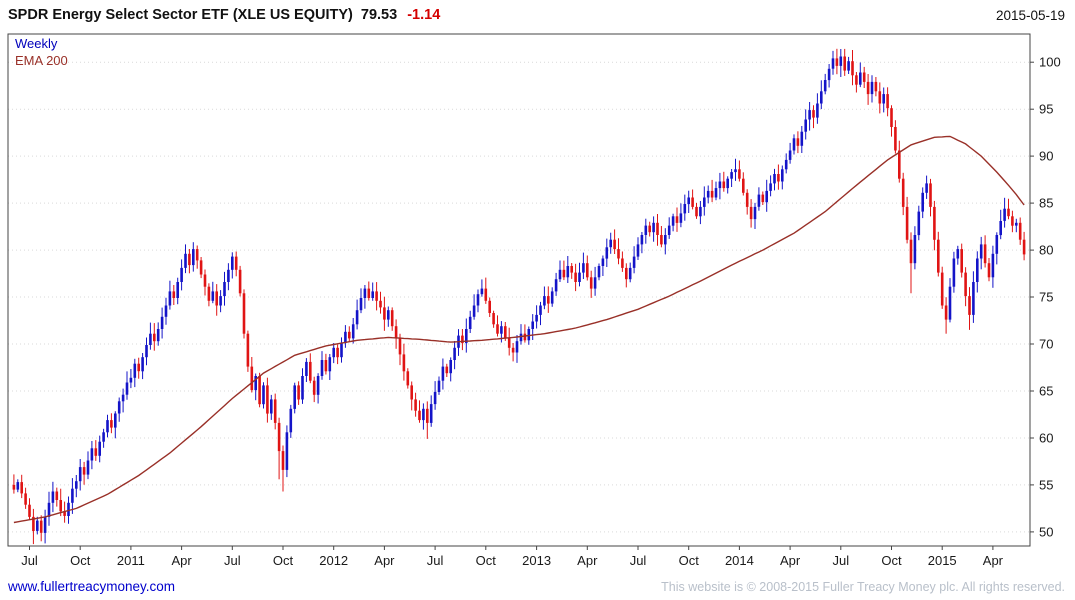  Describe the element at coordinates (1046, 250) in the screenshot. I see `svg-text: 80` at that location.